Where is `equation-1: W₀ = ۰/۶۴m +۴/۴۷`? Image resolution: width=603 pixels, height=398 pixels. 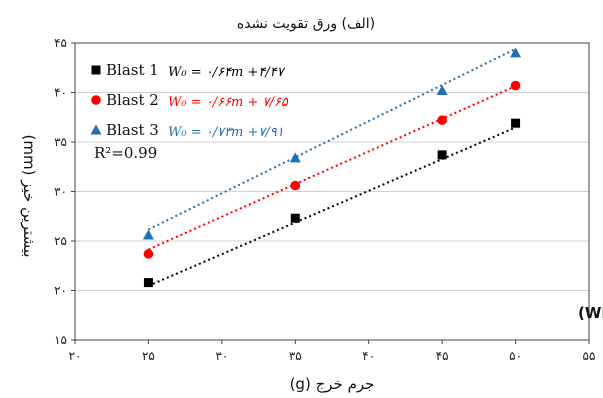 equation-1: W₀ = ۰/۶۴m +۴/۴۷ is located at coordinates (227, 72).